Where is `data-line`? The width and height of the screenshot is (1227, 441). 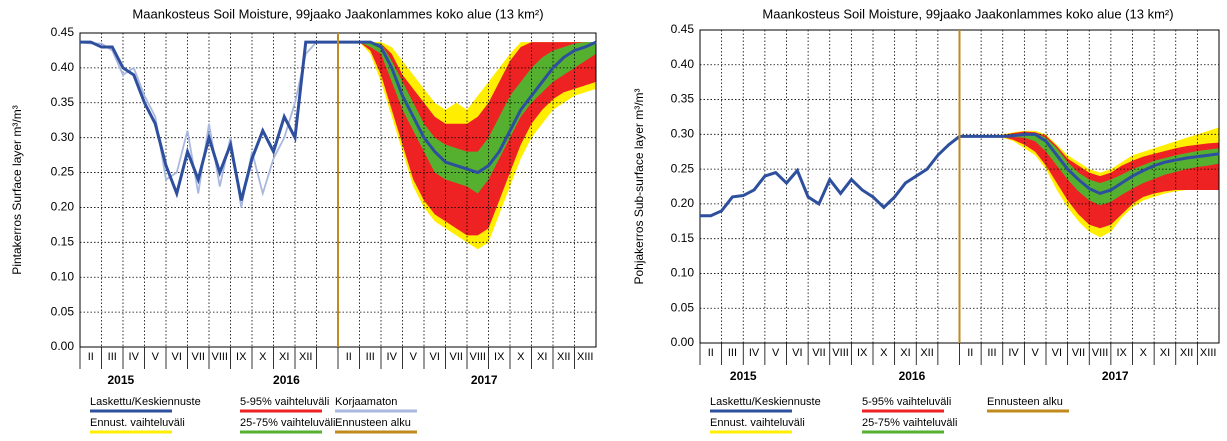 data-line is located at coordinates (198, 124).